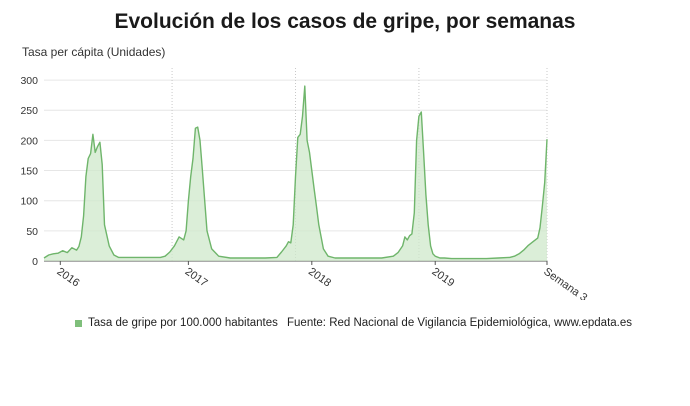  I want to click on y-tick-label: 50, so click(32, 232).